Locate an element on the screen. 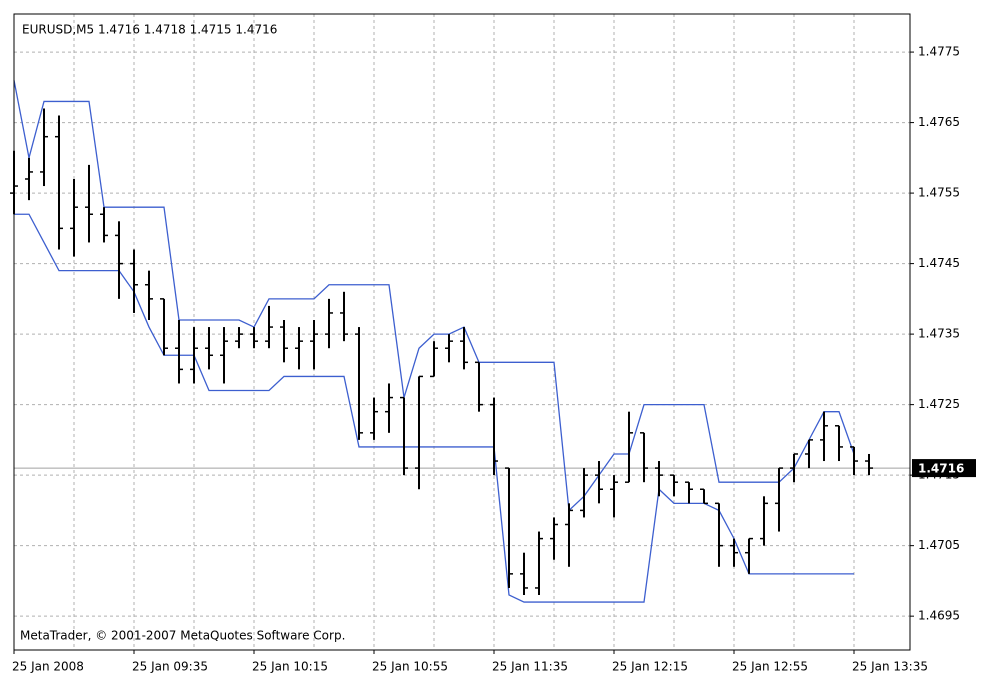 The width and height of the screenshot is (1001, 694). y-tick-label: 1.4705 is located at coordinates (939, 545).